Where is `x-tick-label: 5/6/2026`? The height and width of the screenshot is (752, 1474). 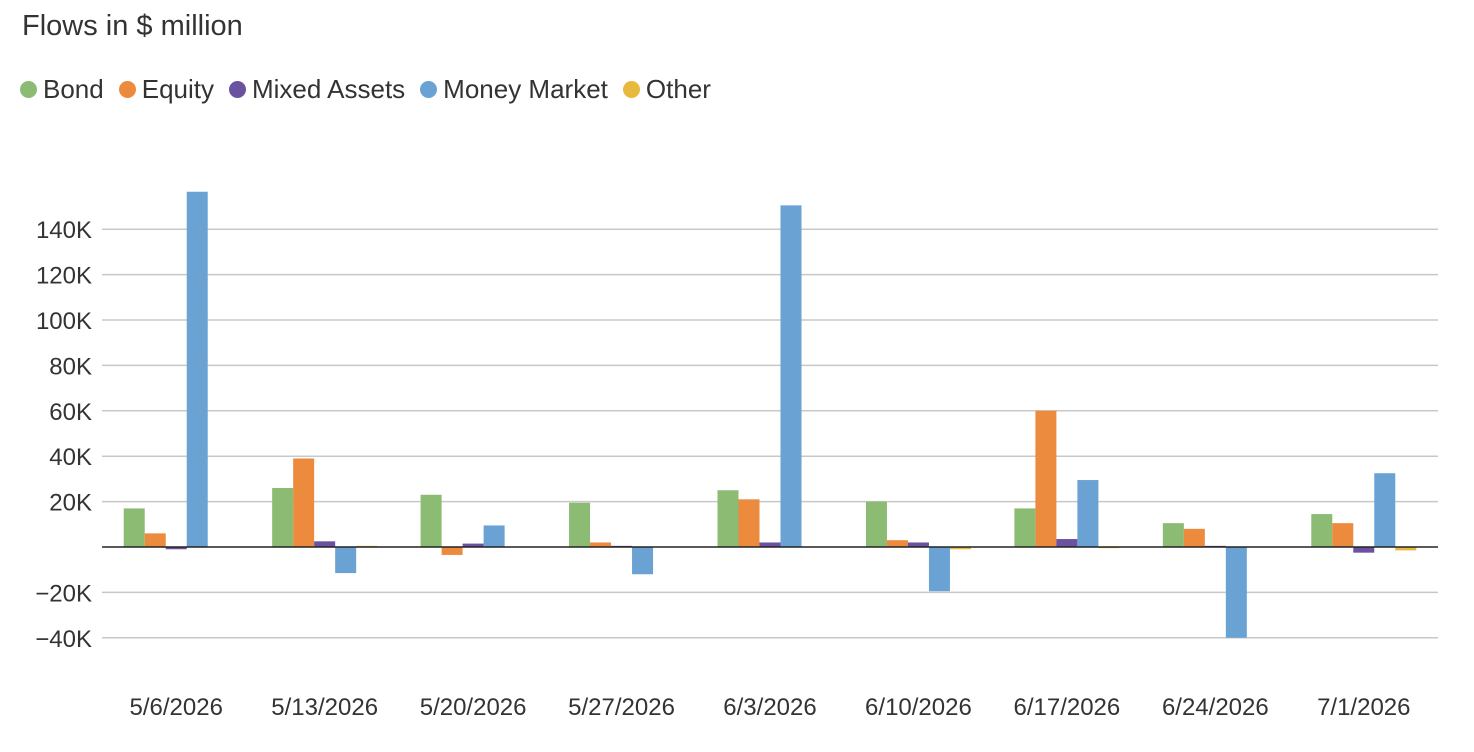 x-tick-label: 5/6/2026 is located at coordinates (176, 707).